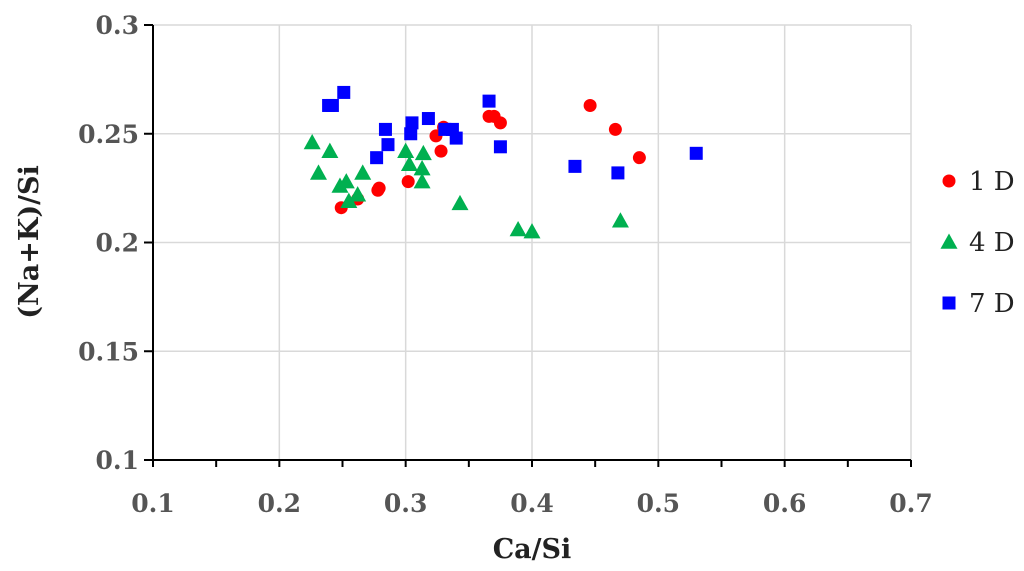 This screenshot has width=1024, height=571. I want to click on legend-label: 7 D, so click(992, 304).